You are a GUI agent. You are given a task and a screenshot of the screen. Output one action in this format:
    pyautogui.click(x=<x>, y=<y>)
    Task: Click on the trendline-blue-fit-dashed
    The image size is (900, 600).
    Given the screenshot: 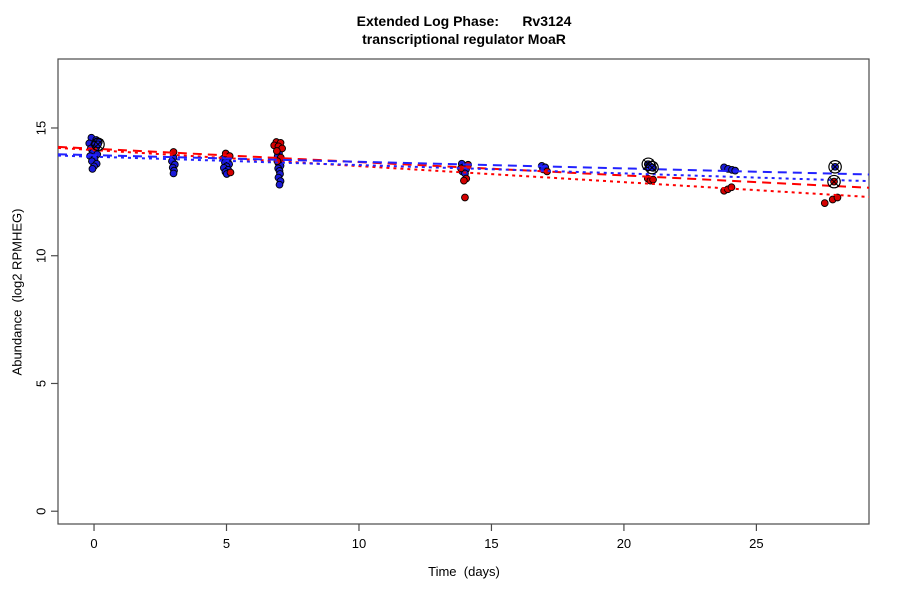 What is the action you would take?
    pyautogui.click(x=463, y=164)
    